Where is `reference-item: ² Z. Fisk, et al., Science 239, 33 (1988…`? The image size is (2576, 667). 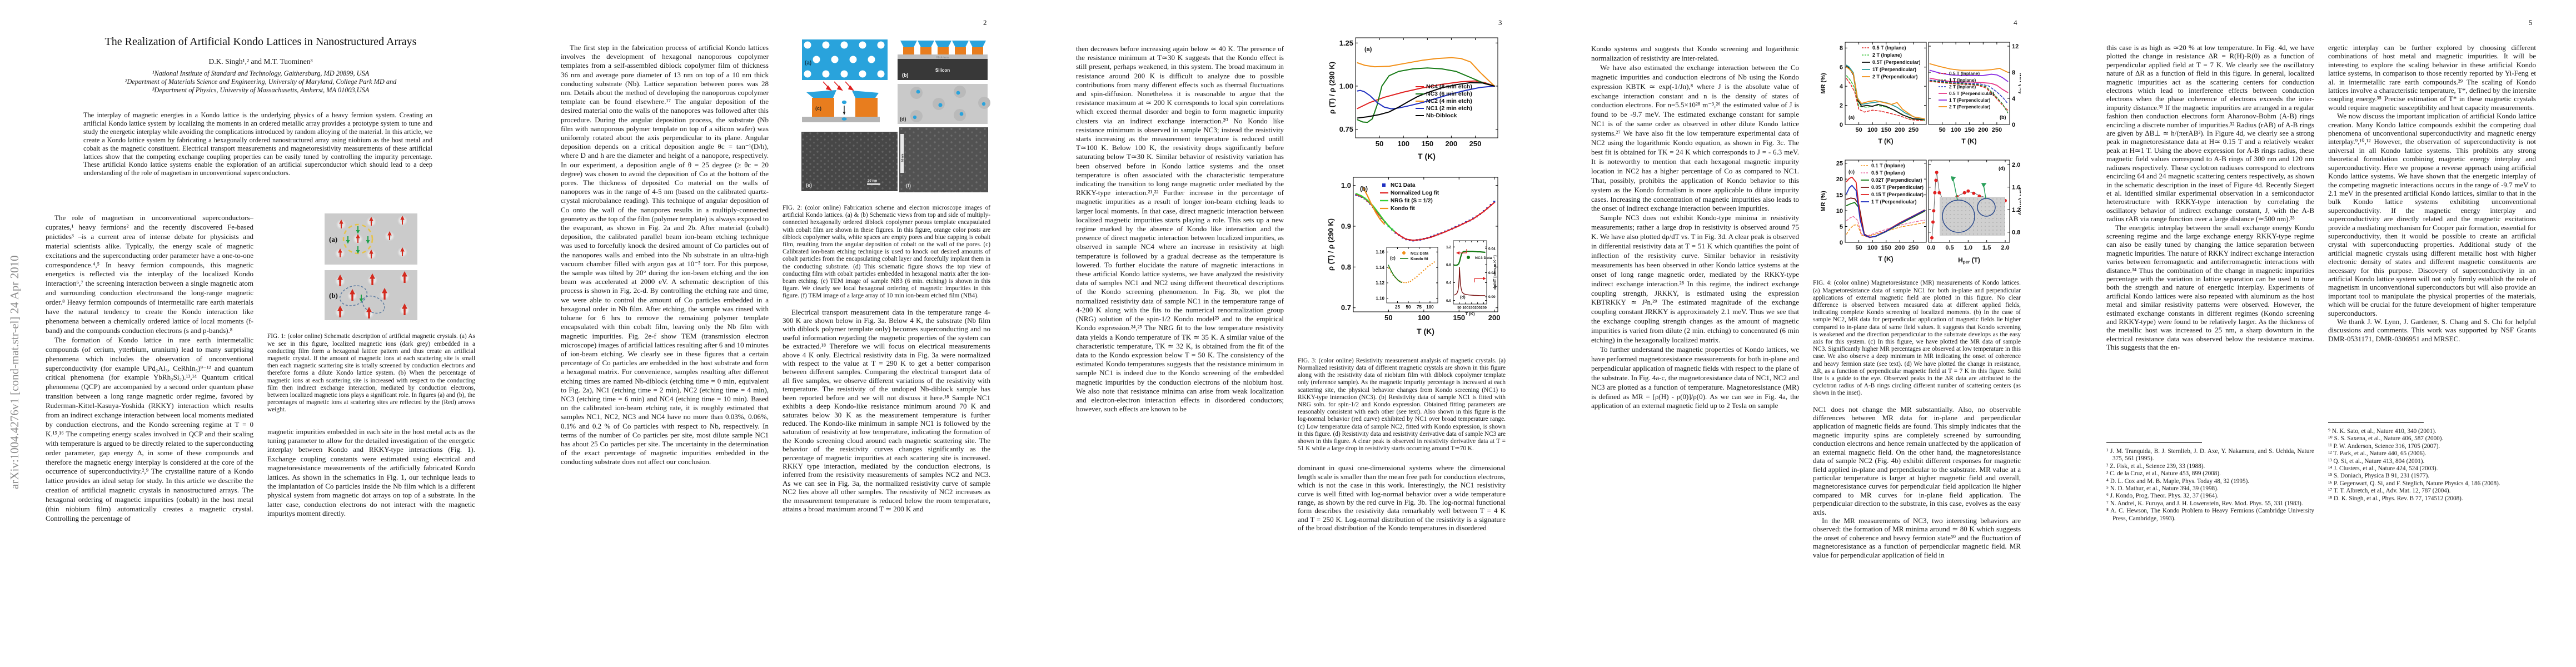
reference-item: ² Z. Fisk, et al., Science 239, 33 (1988… is located at coordinates (2155, 466).